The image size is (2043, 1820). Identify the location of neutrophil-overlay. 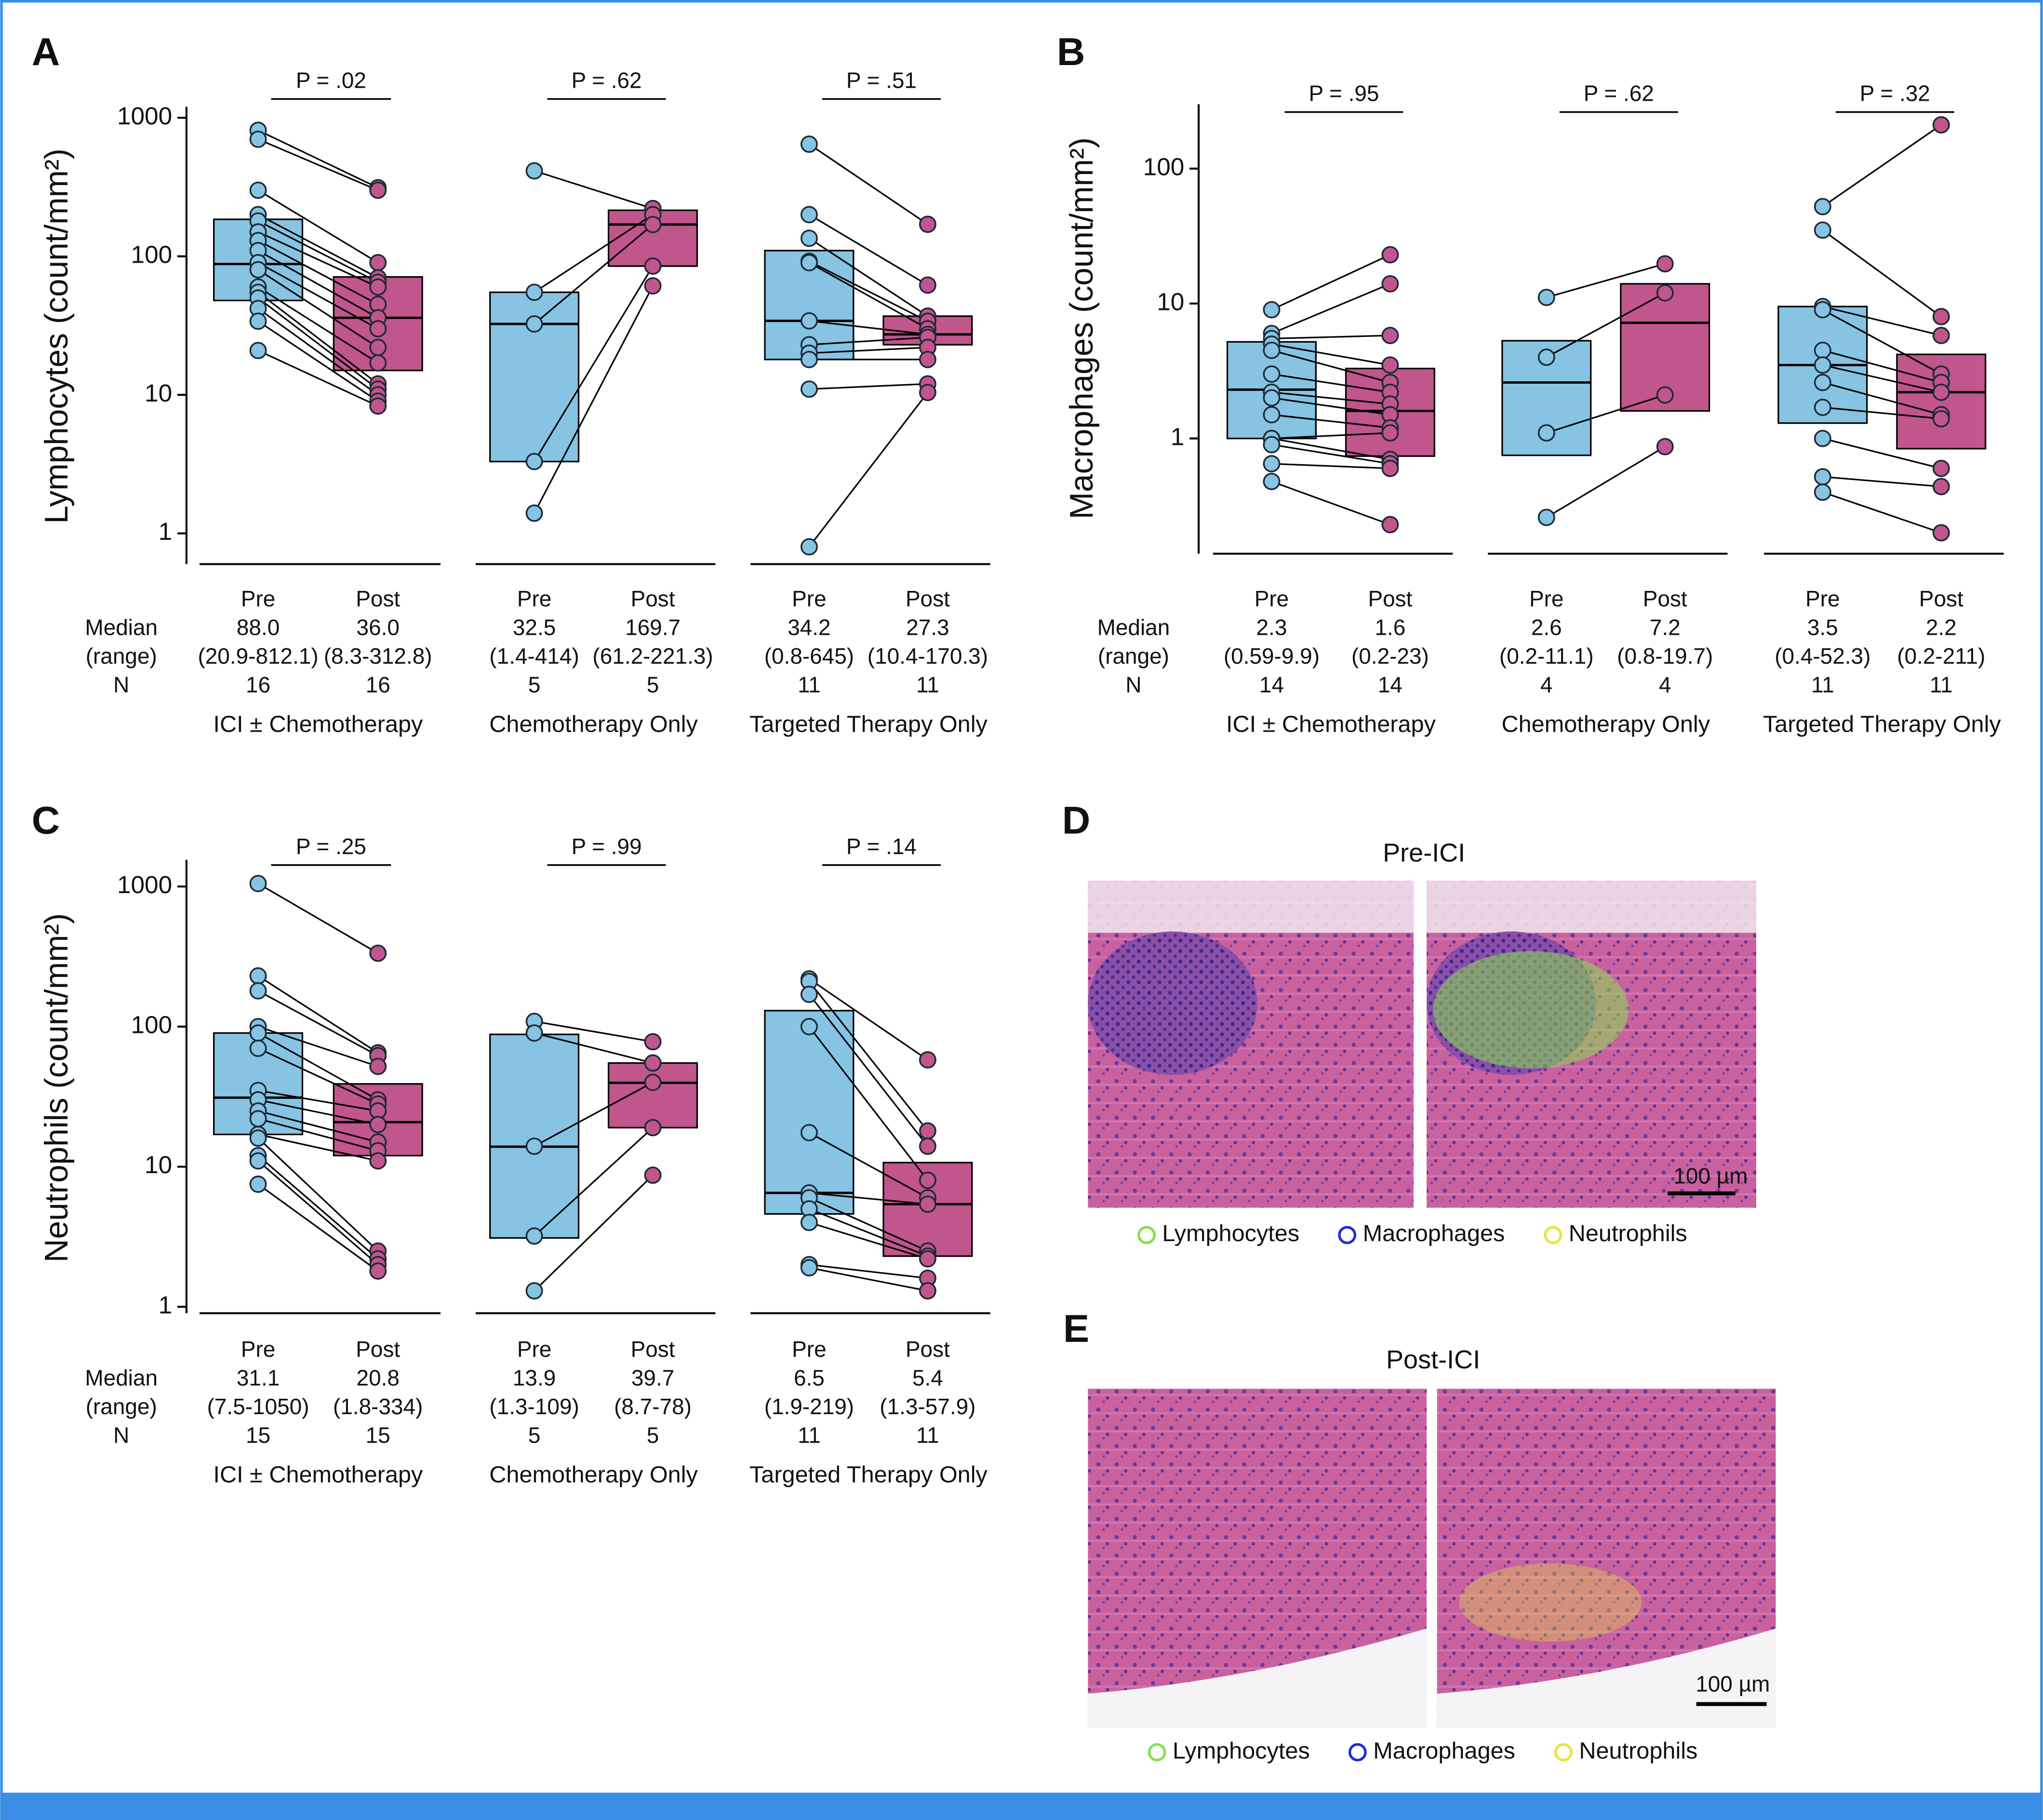
(1550, 1603).